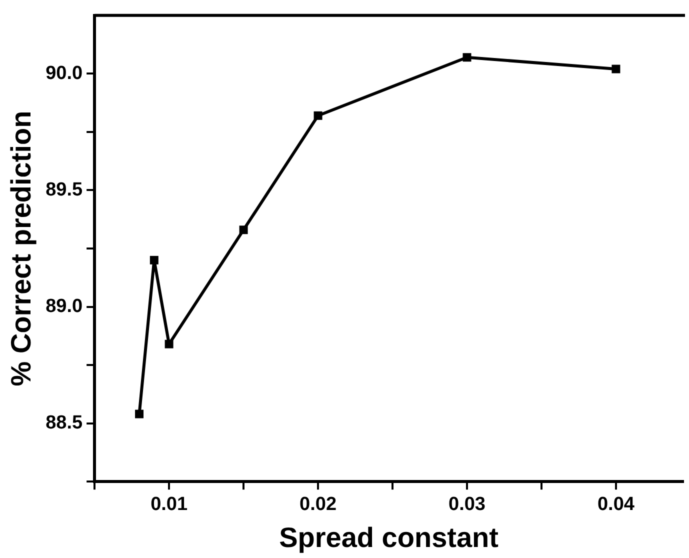 The width and height of the screenshot is (689, 558). I want to click on y-tick-label: 90.0, so click(64, 73).